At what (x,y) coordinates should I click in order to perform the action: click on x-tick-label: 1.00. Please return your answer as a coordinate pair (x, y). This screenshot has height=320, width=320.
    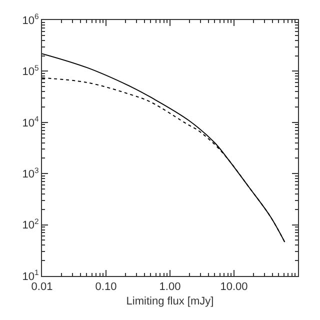
    Looking at the image, I should click on (170, 287).